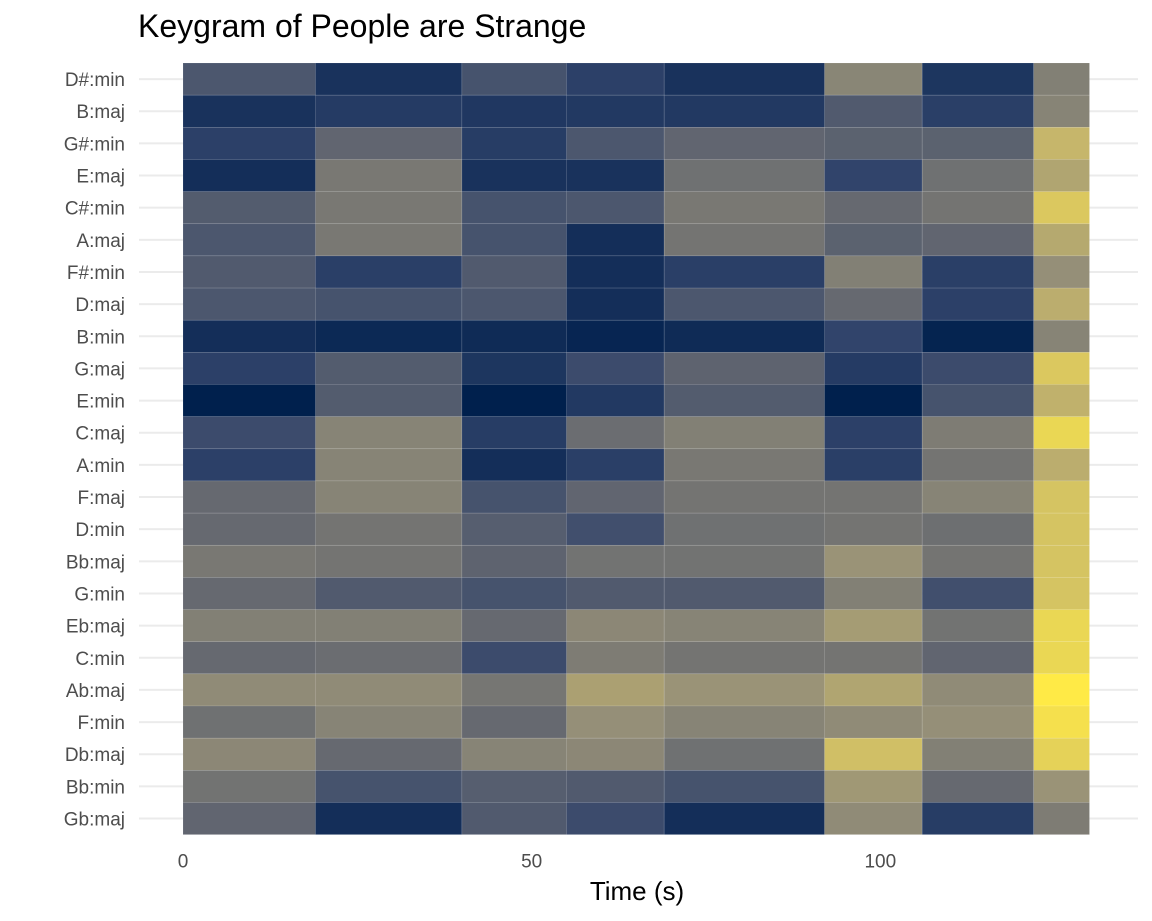  What do you see at coordinates (95, 80) in the screenshot?
I see `y-tick-label: D#:min` at bounding box center [95, 80].